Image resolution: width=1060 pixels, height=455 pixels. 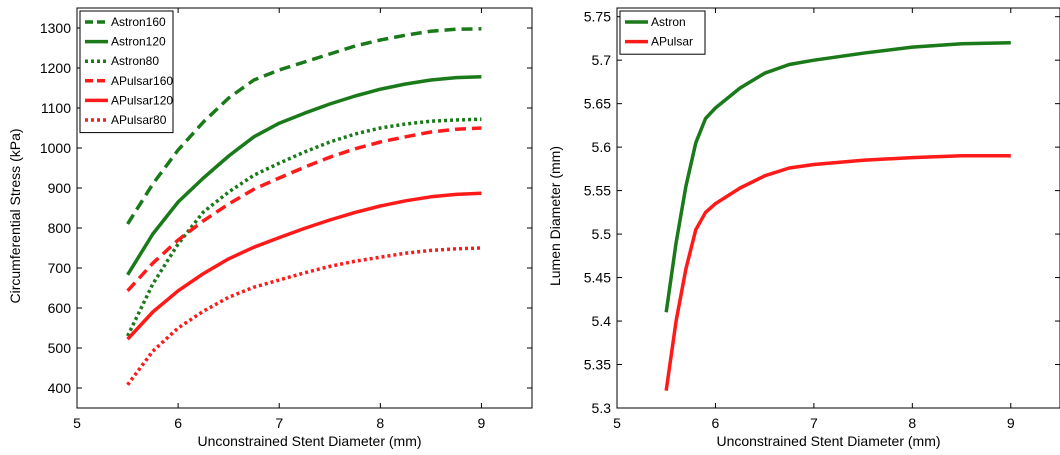 I want to click on chart1-y-tick-label: 600, so click(x=60, y=308).